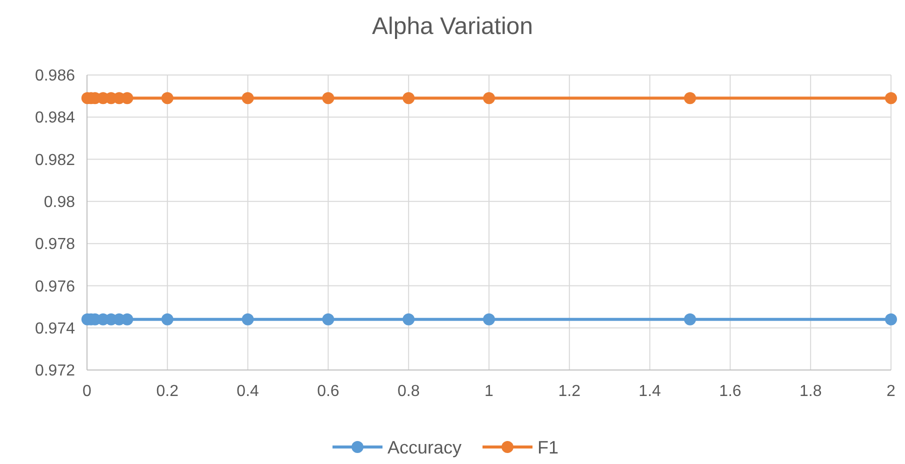  Describe the element at coordinates (55, 76) in the screenshot. I see `y-tick-label: 0.986` at that location.